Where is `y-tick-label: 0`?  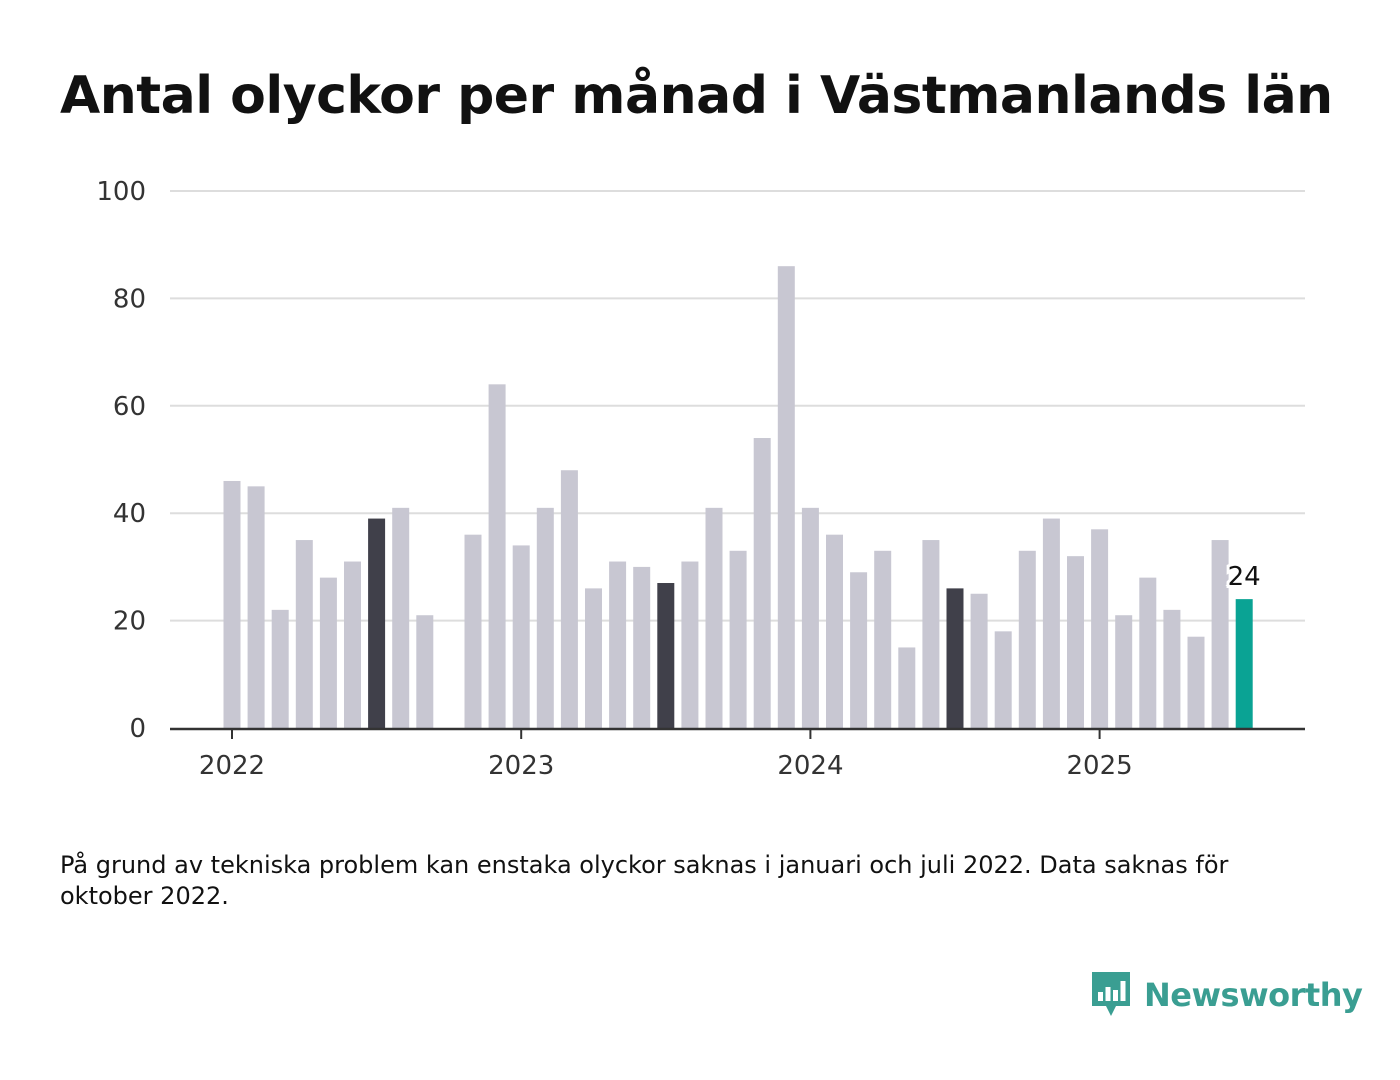
y-tick-label: 0 is located at coordinates (137, 729).